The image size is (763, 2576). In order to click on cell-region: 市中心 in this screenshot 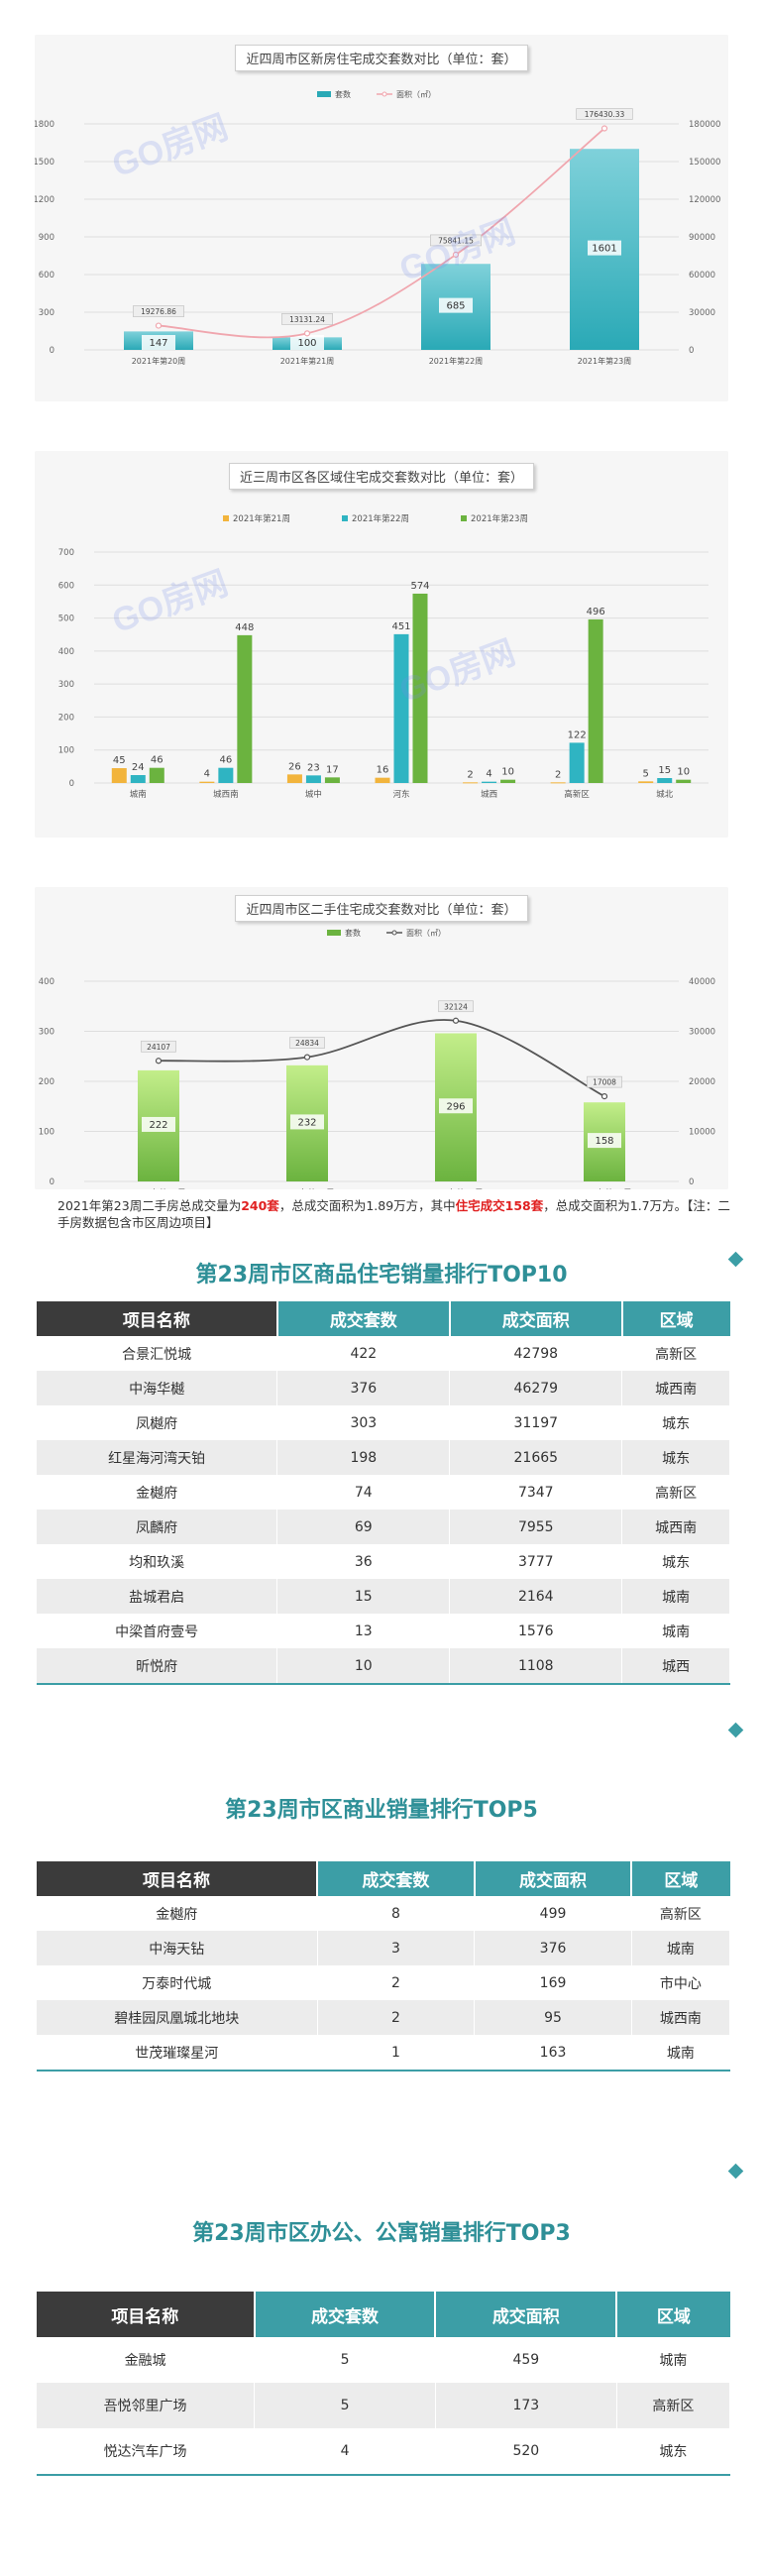, I will do `click(681, 1982)`.